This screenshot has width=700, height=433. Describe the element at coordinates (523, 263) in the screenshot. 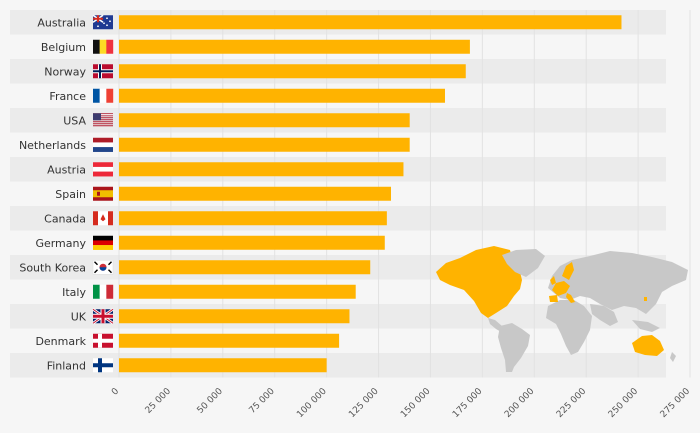

I see `greenland-shape` at that location.